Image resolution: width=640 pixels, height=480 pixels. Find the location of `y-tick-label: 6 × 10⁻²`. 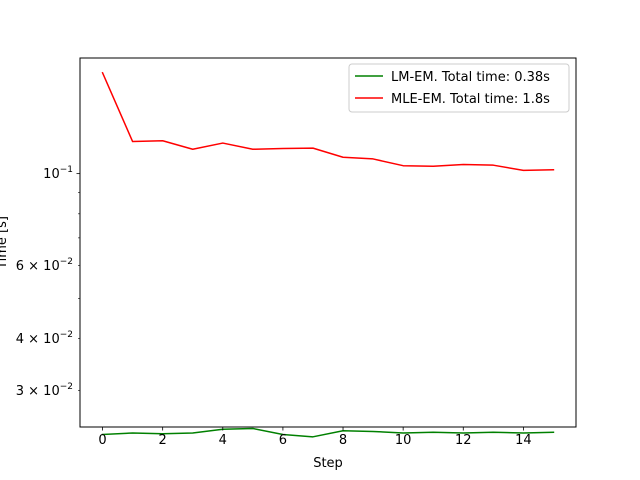

y-tick-label: 6 × 10⁻² is located at coordinates (44, 265).